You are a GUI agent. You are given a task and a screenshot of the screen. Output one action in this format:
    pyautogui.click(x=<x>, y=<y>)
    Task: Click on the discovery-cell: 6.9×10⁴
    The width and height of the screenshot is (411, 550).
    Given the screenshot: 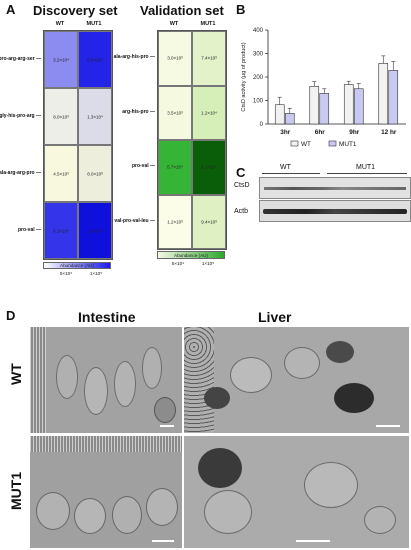 What is the action you would take?
    pyautogui.click(x=95, y=59)
    